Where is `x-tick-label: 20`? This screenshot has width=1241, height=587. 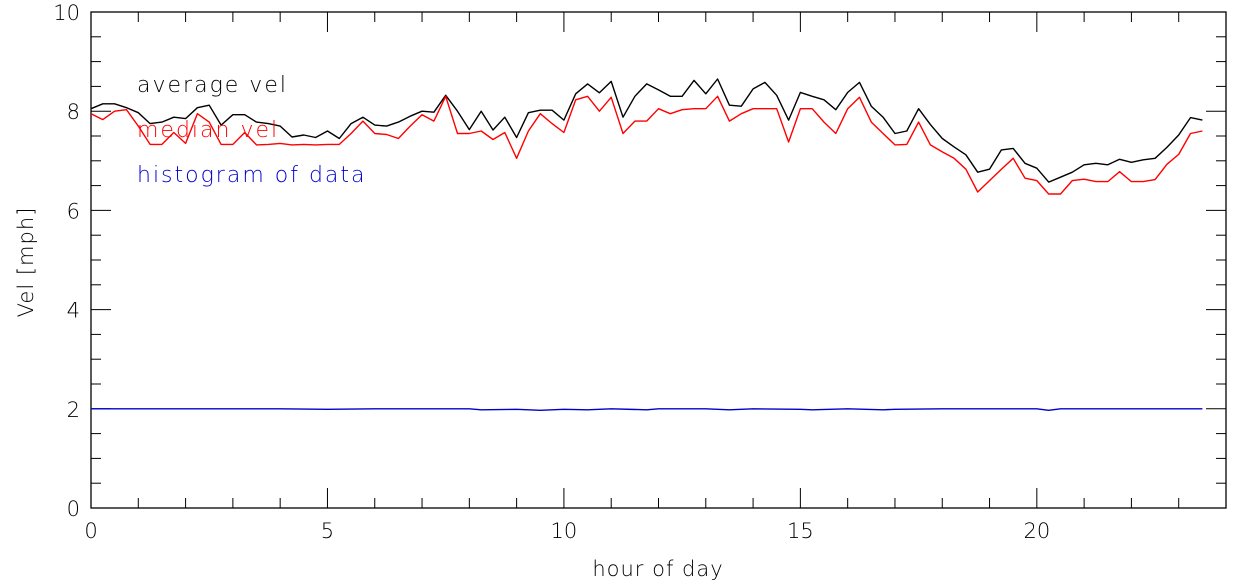
x-tick-label: 20 is located at coordinates (1036, 531).